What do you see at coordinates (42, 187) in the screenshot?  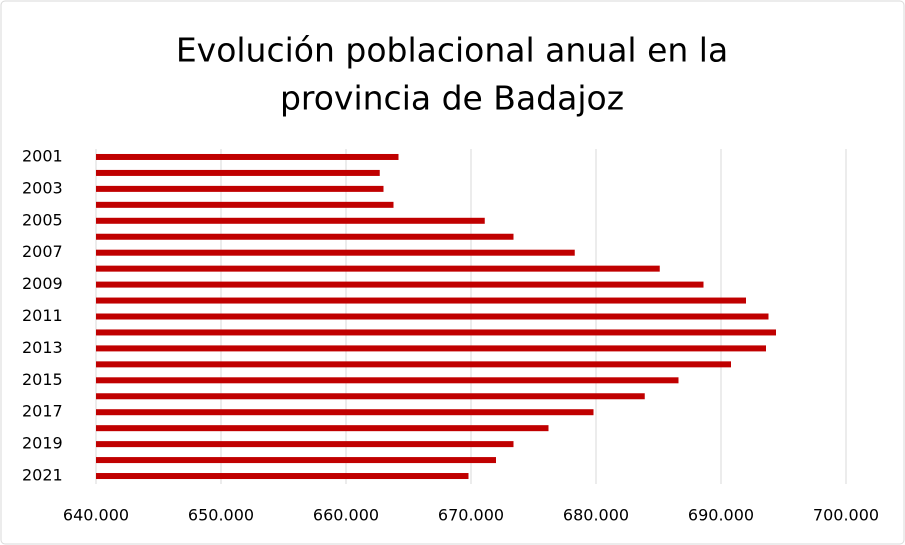 I see `y-tick-label: 2003` at bounding box center [42, 187].